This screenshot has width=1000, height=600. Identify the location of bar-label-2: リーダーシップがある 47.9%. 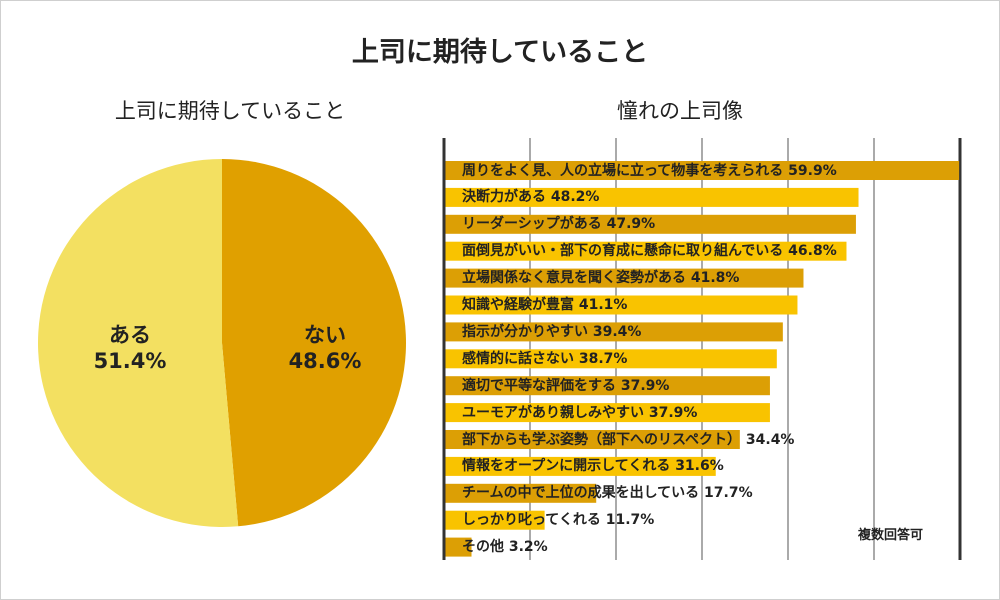
(559, 224).